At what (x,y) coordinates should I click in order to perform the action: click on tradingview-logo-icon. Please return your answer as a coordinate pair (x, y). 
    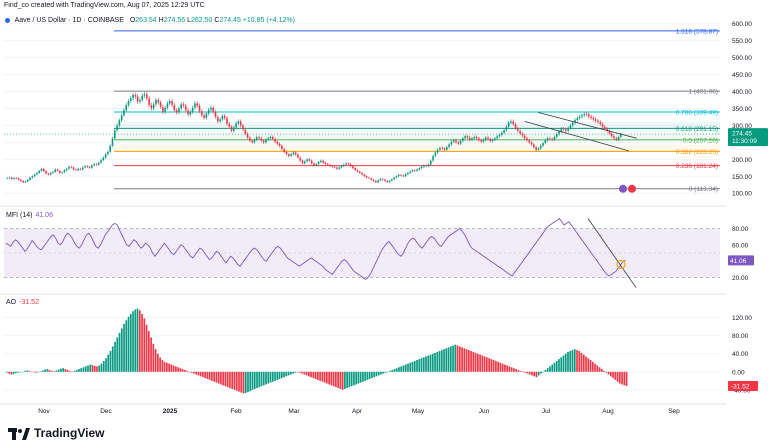
    Looking at the image, I should click on (19, 433).